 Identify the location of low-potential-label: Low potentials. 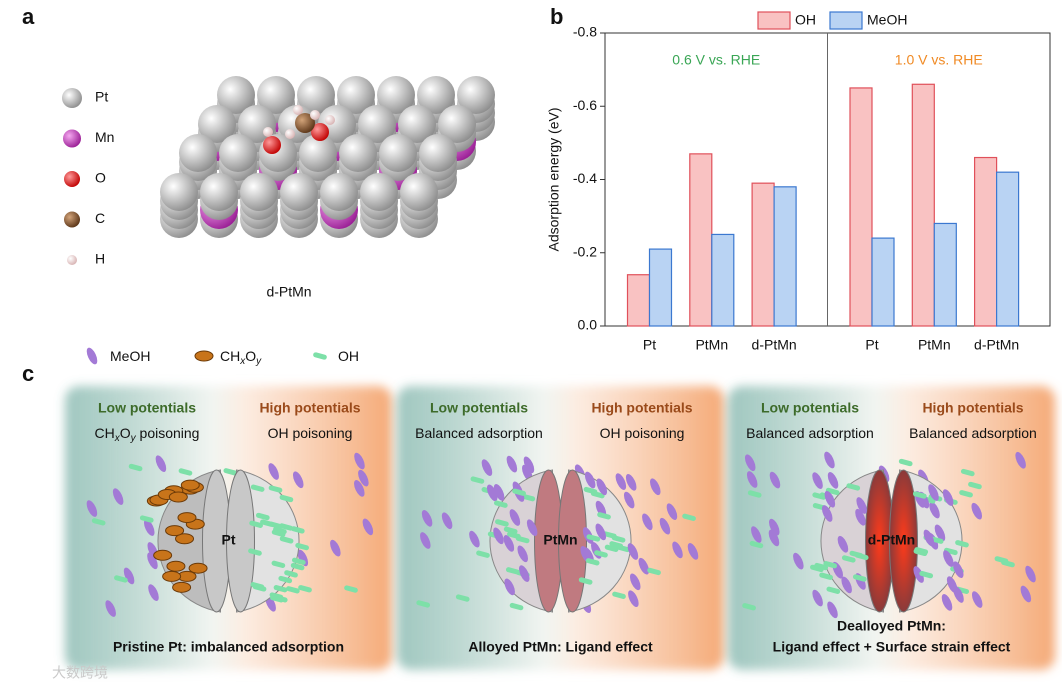
(147, 408).